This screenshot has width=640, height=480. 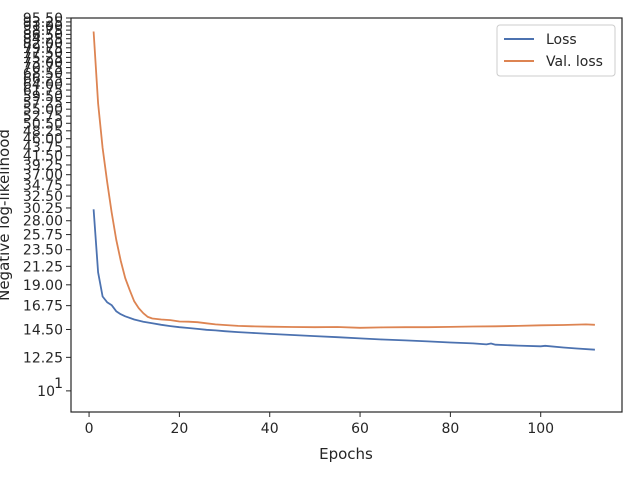 What do you see at coordinates (43, 19) in the screenshot?
I see `y-tick-label: 95.50` at bounding box center [43, 19].